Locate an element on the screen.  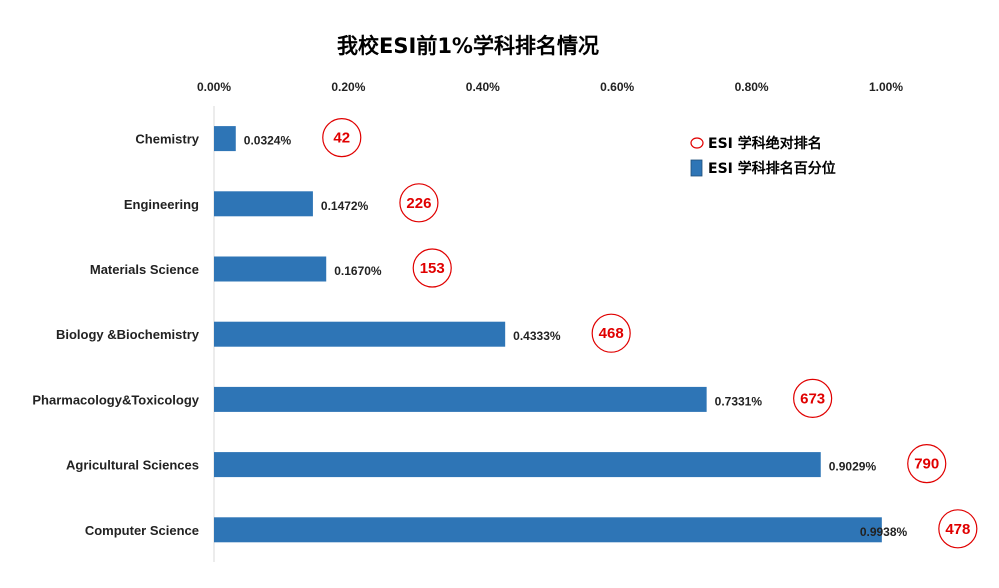
legend-rank-marker is located at coordinates (697, 143).